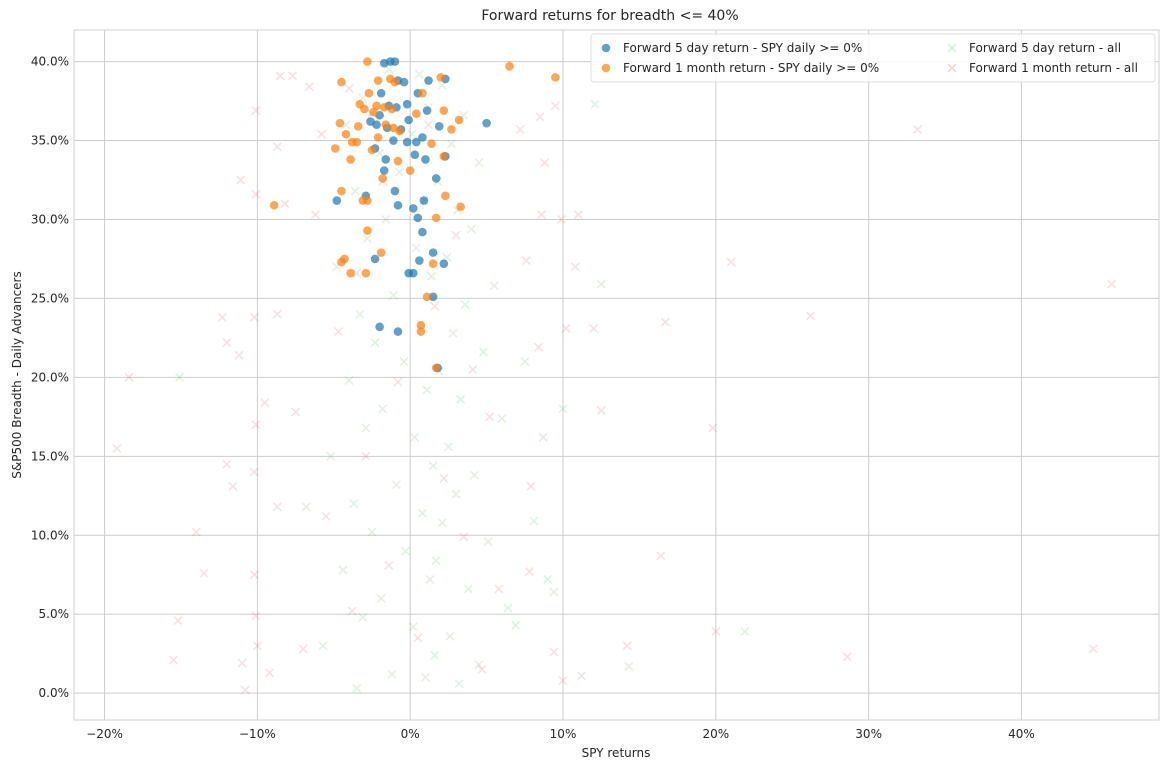  Describe the element at coordinates (104, 734) in the screenshot. I see `x-tick-label: −20%` at that location.